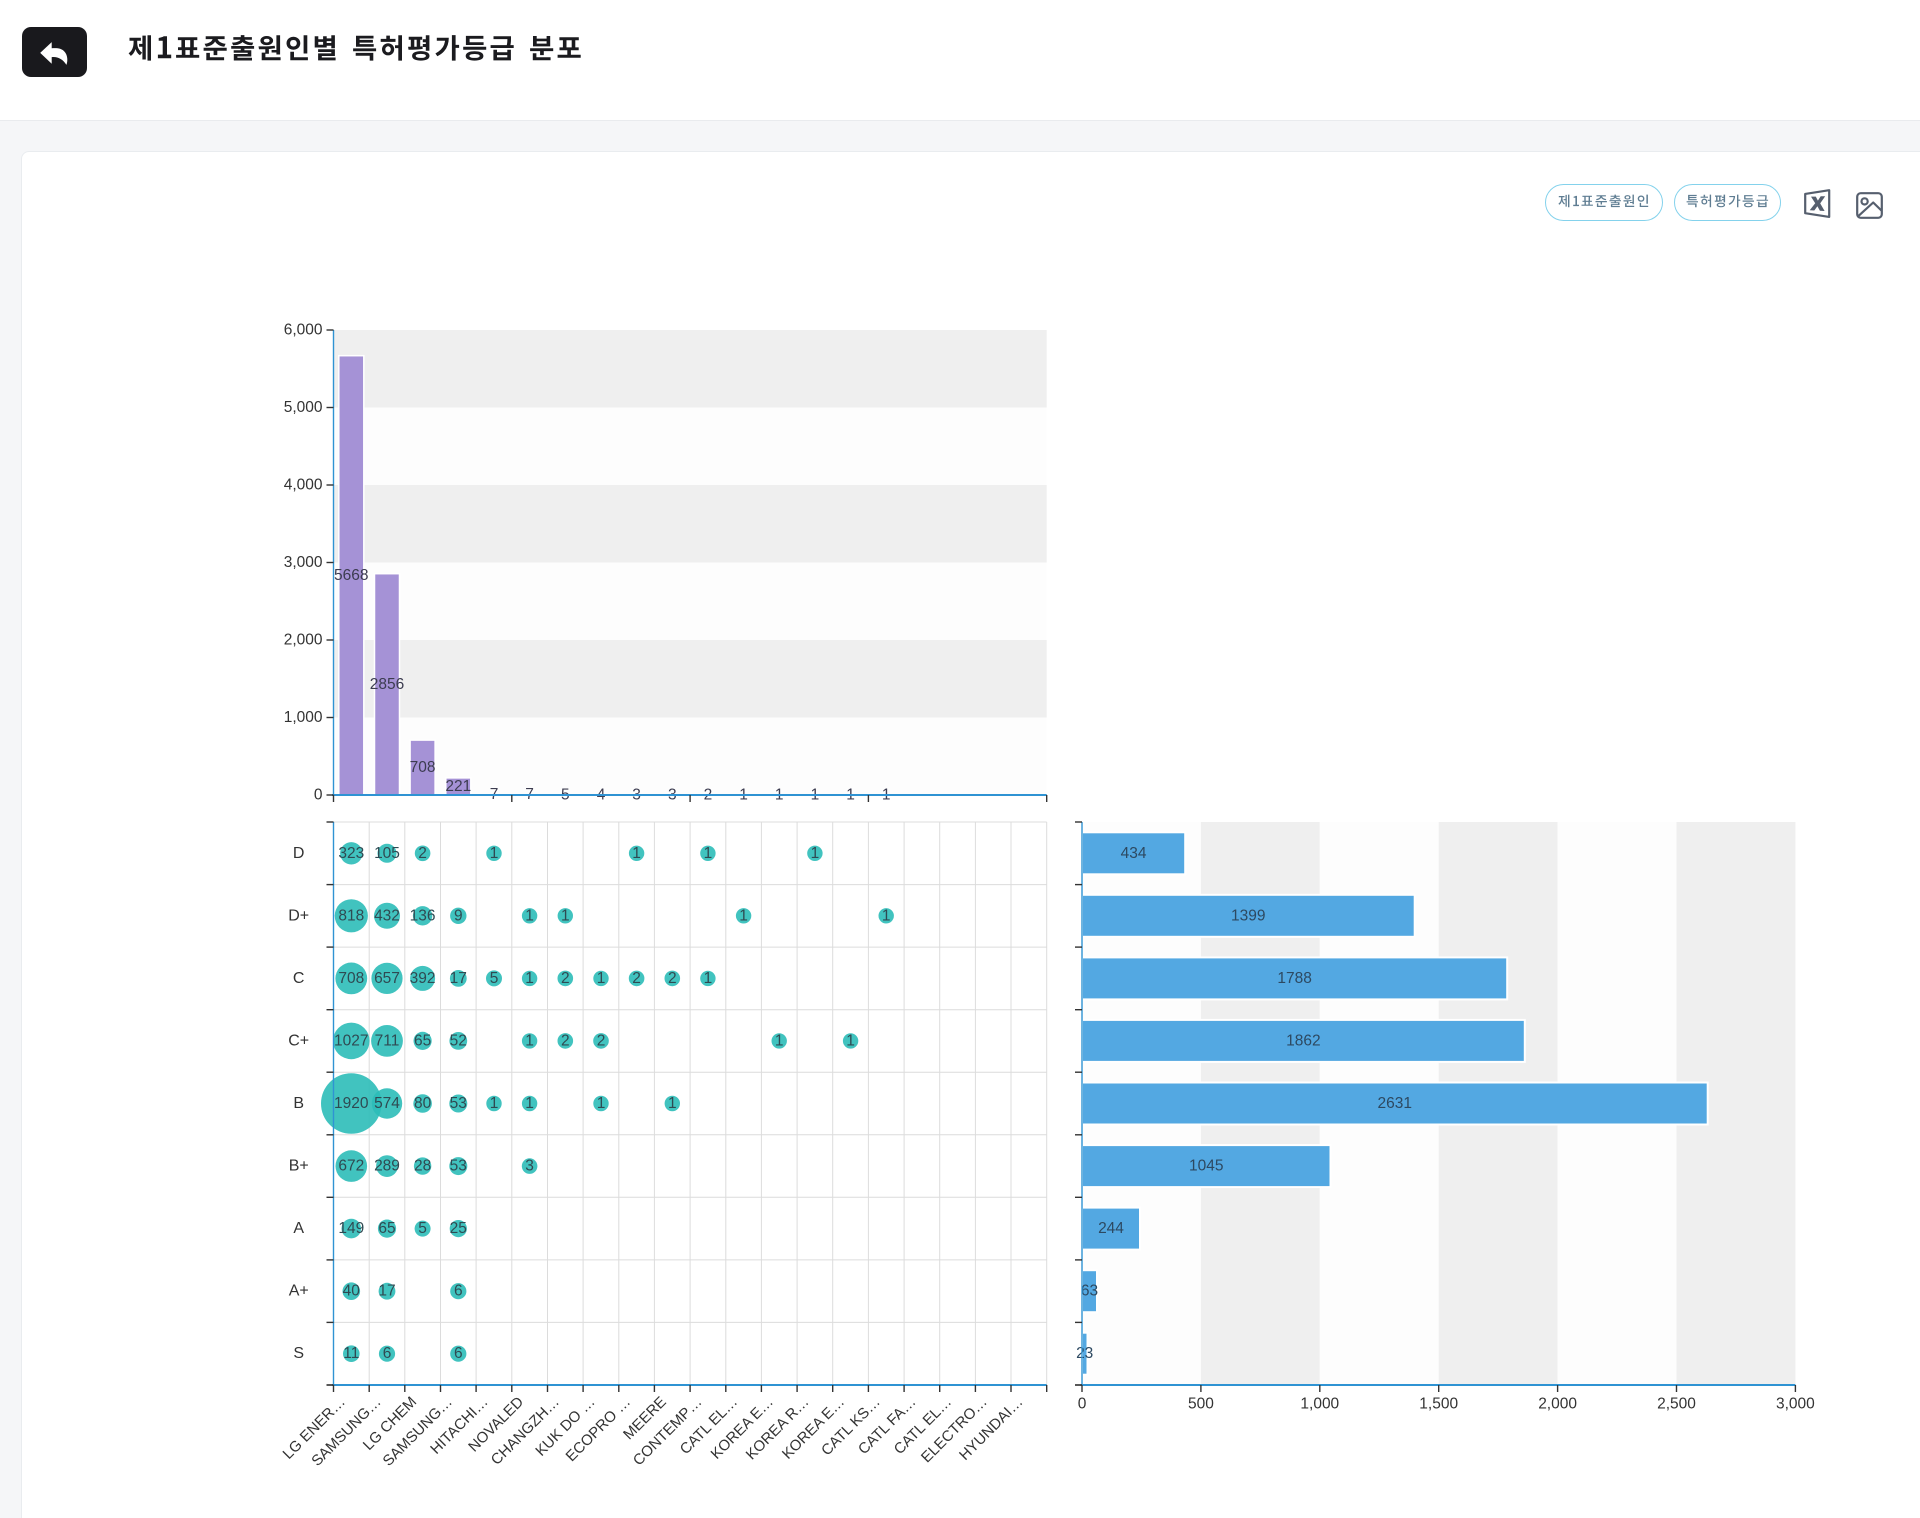 This screenshot has height=1518, width=1920. I want to click on svg-text: 1920, so click(351, 1103).